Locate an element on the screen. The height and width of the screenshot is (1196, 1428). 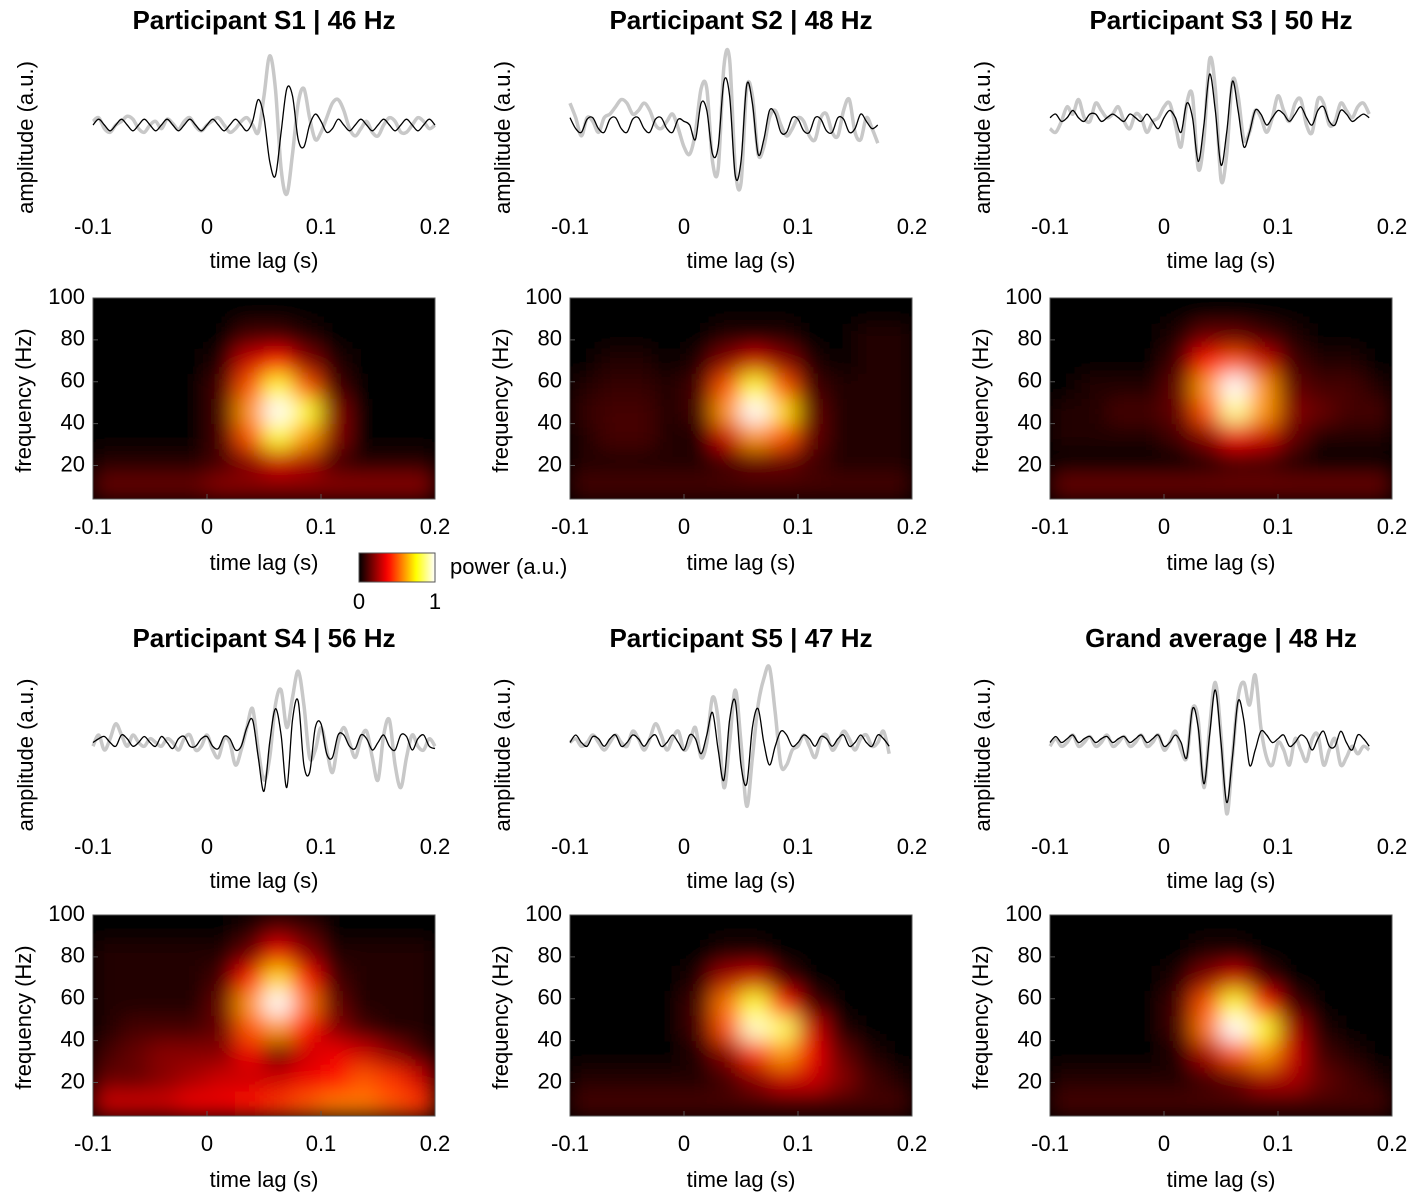
x-tick-label: 0.2 is located at coordinates (435, 526).